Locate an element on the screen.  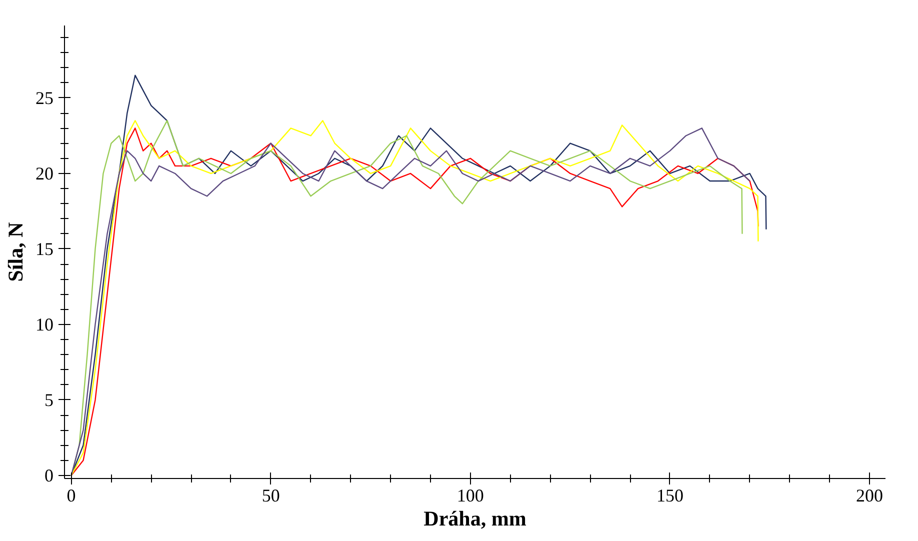
y-axis-title: Síla, N is located at coordinates (16, 252).